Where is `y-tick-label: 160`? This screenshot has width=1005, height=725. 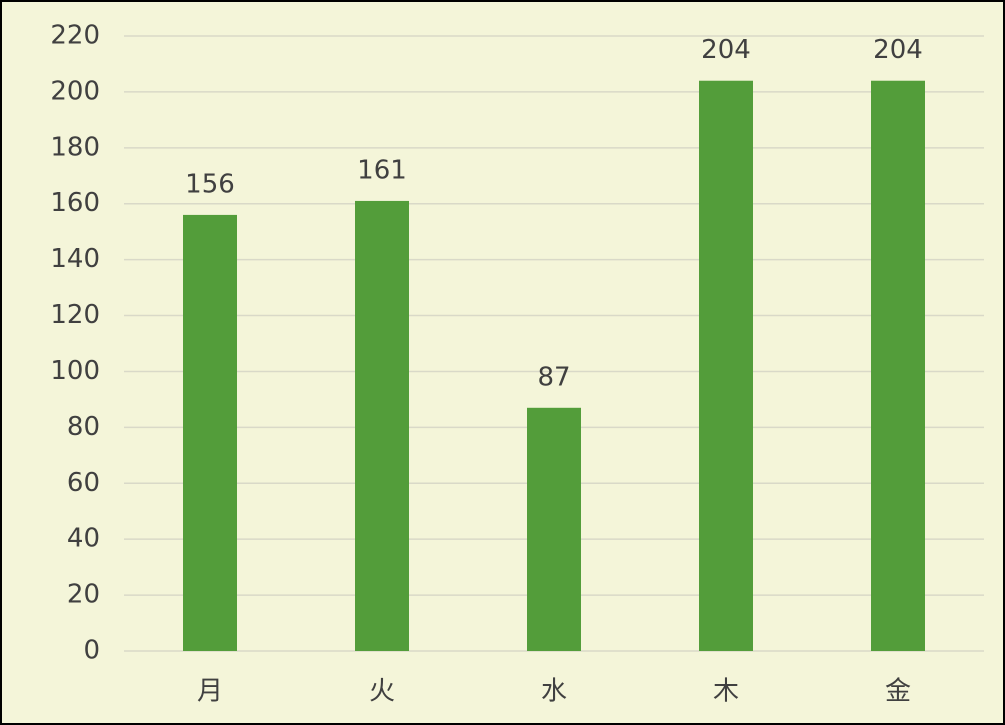
y-tick-label: 160 is located at coordinates (75, 203).